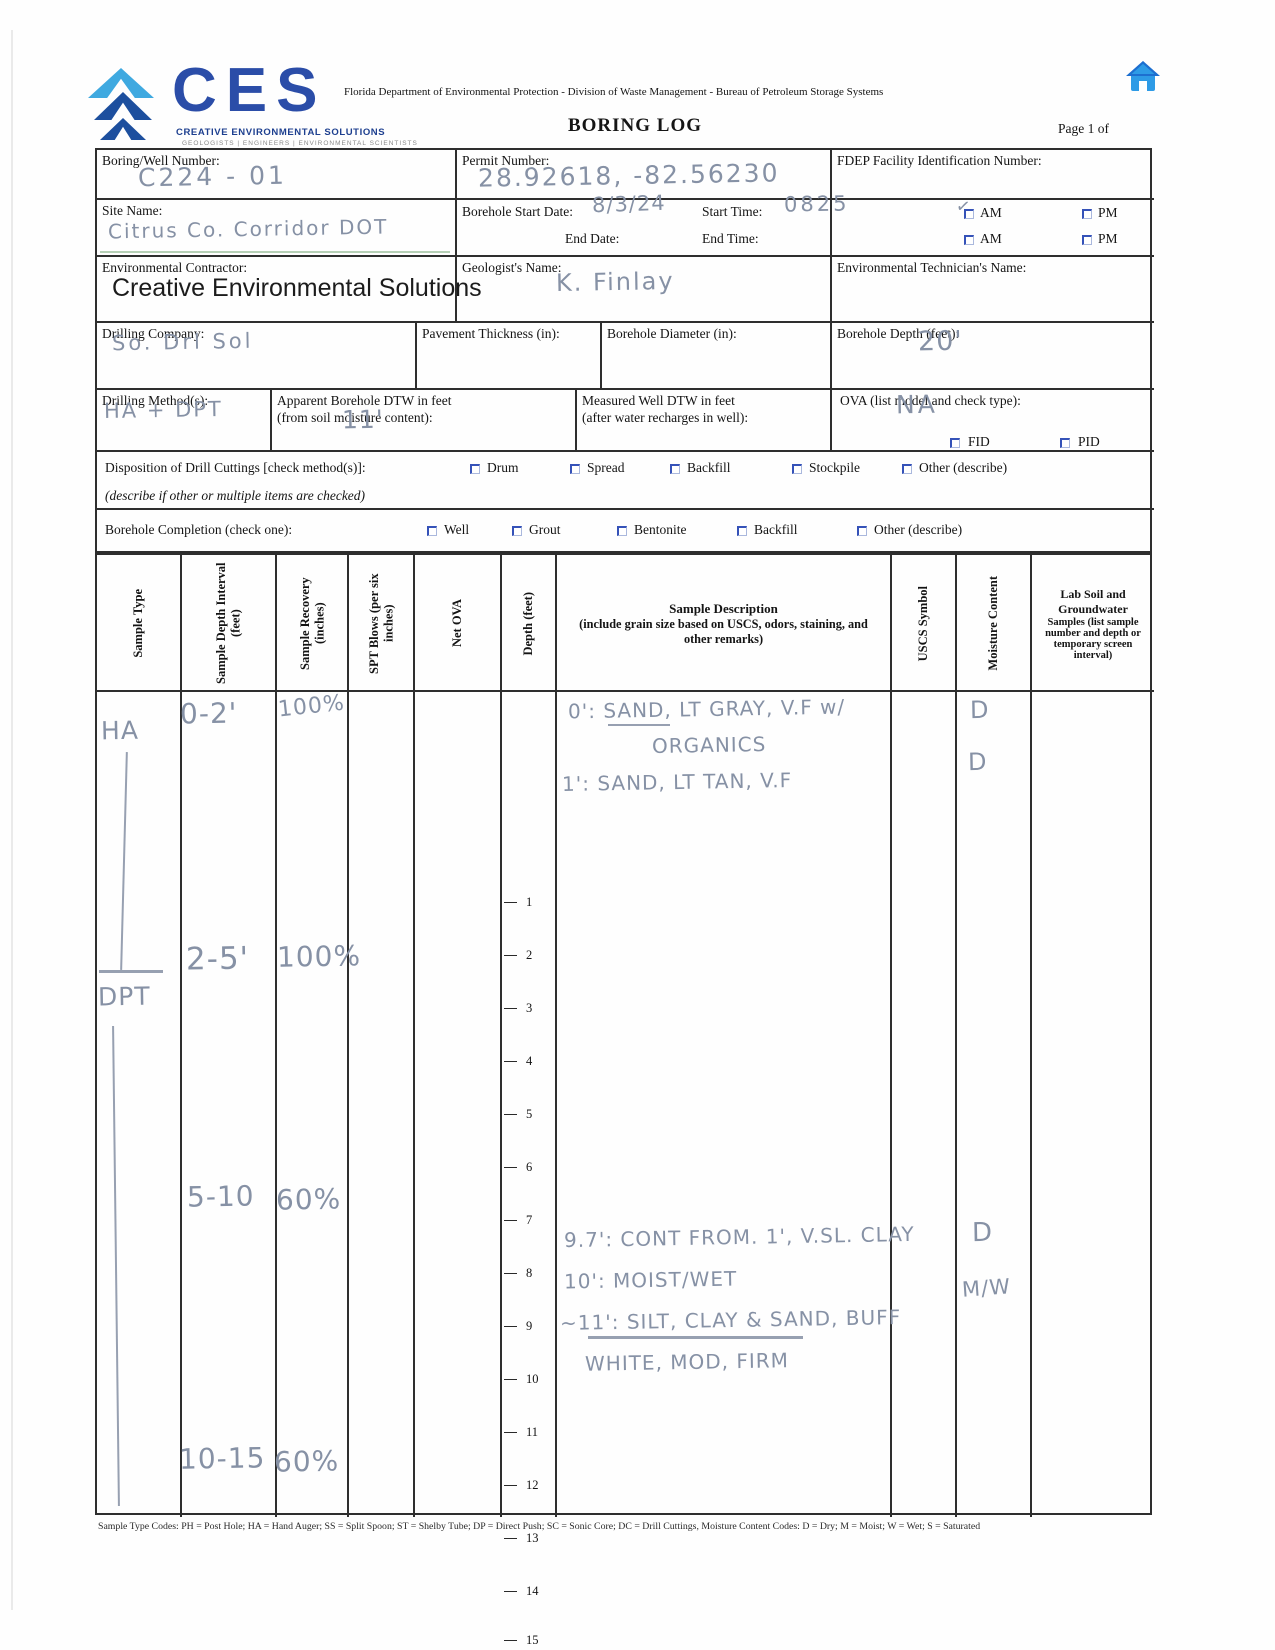  What do you see at coordinates (257, 356) in the screenshot?
I see `cell-drilling-company: Drilling Company:` at bounding box center [257, 356].